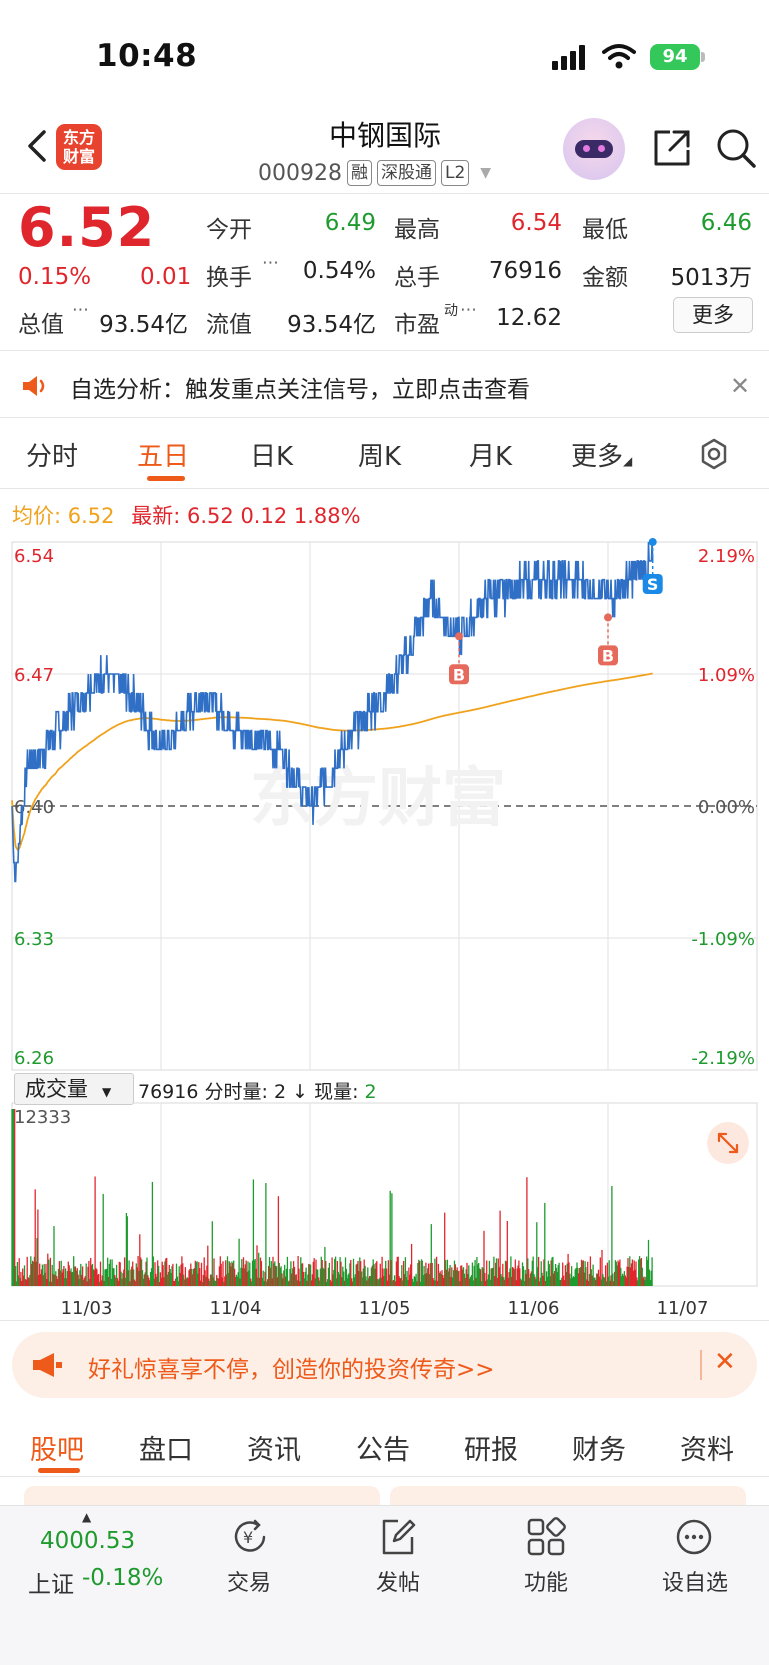  Describe the element at coordinates (384, 193) in the screenshot. I see `header-divider` at that location.